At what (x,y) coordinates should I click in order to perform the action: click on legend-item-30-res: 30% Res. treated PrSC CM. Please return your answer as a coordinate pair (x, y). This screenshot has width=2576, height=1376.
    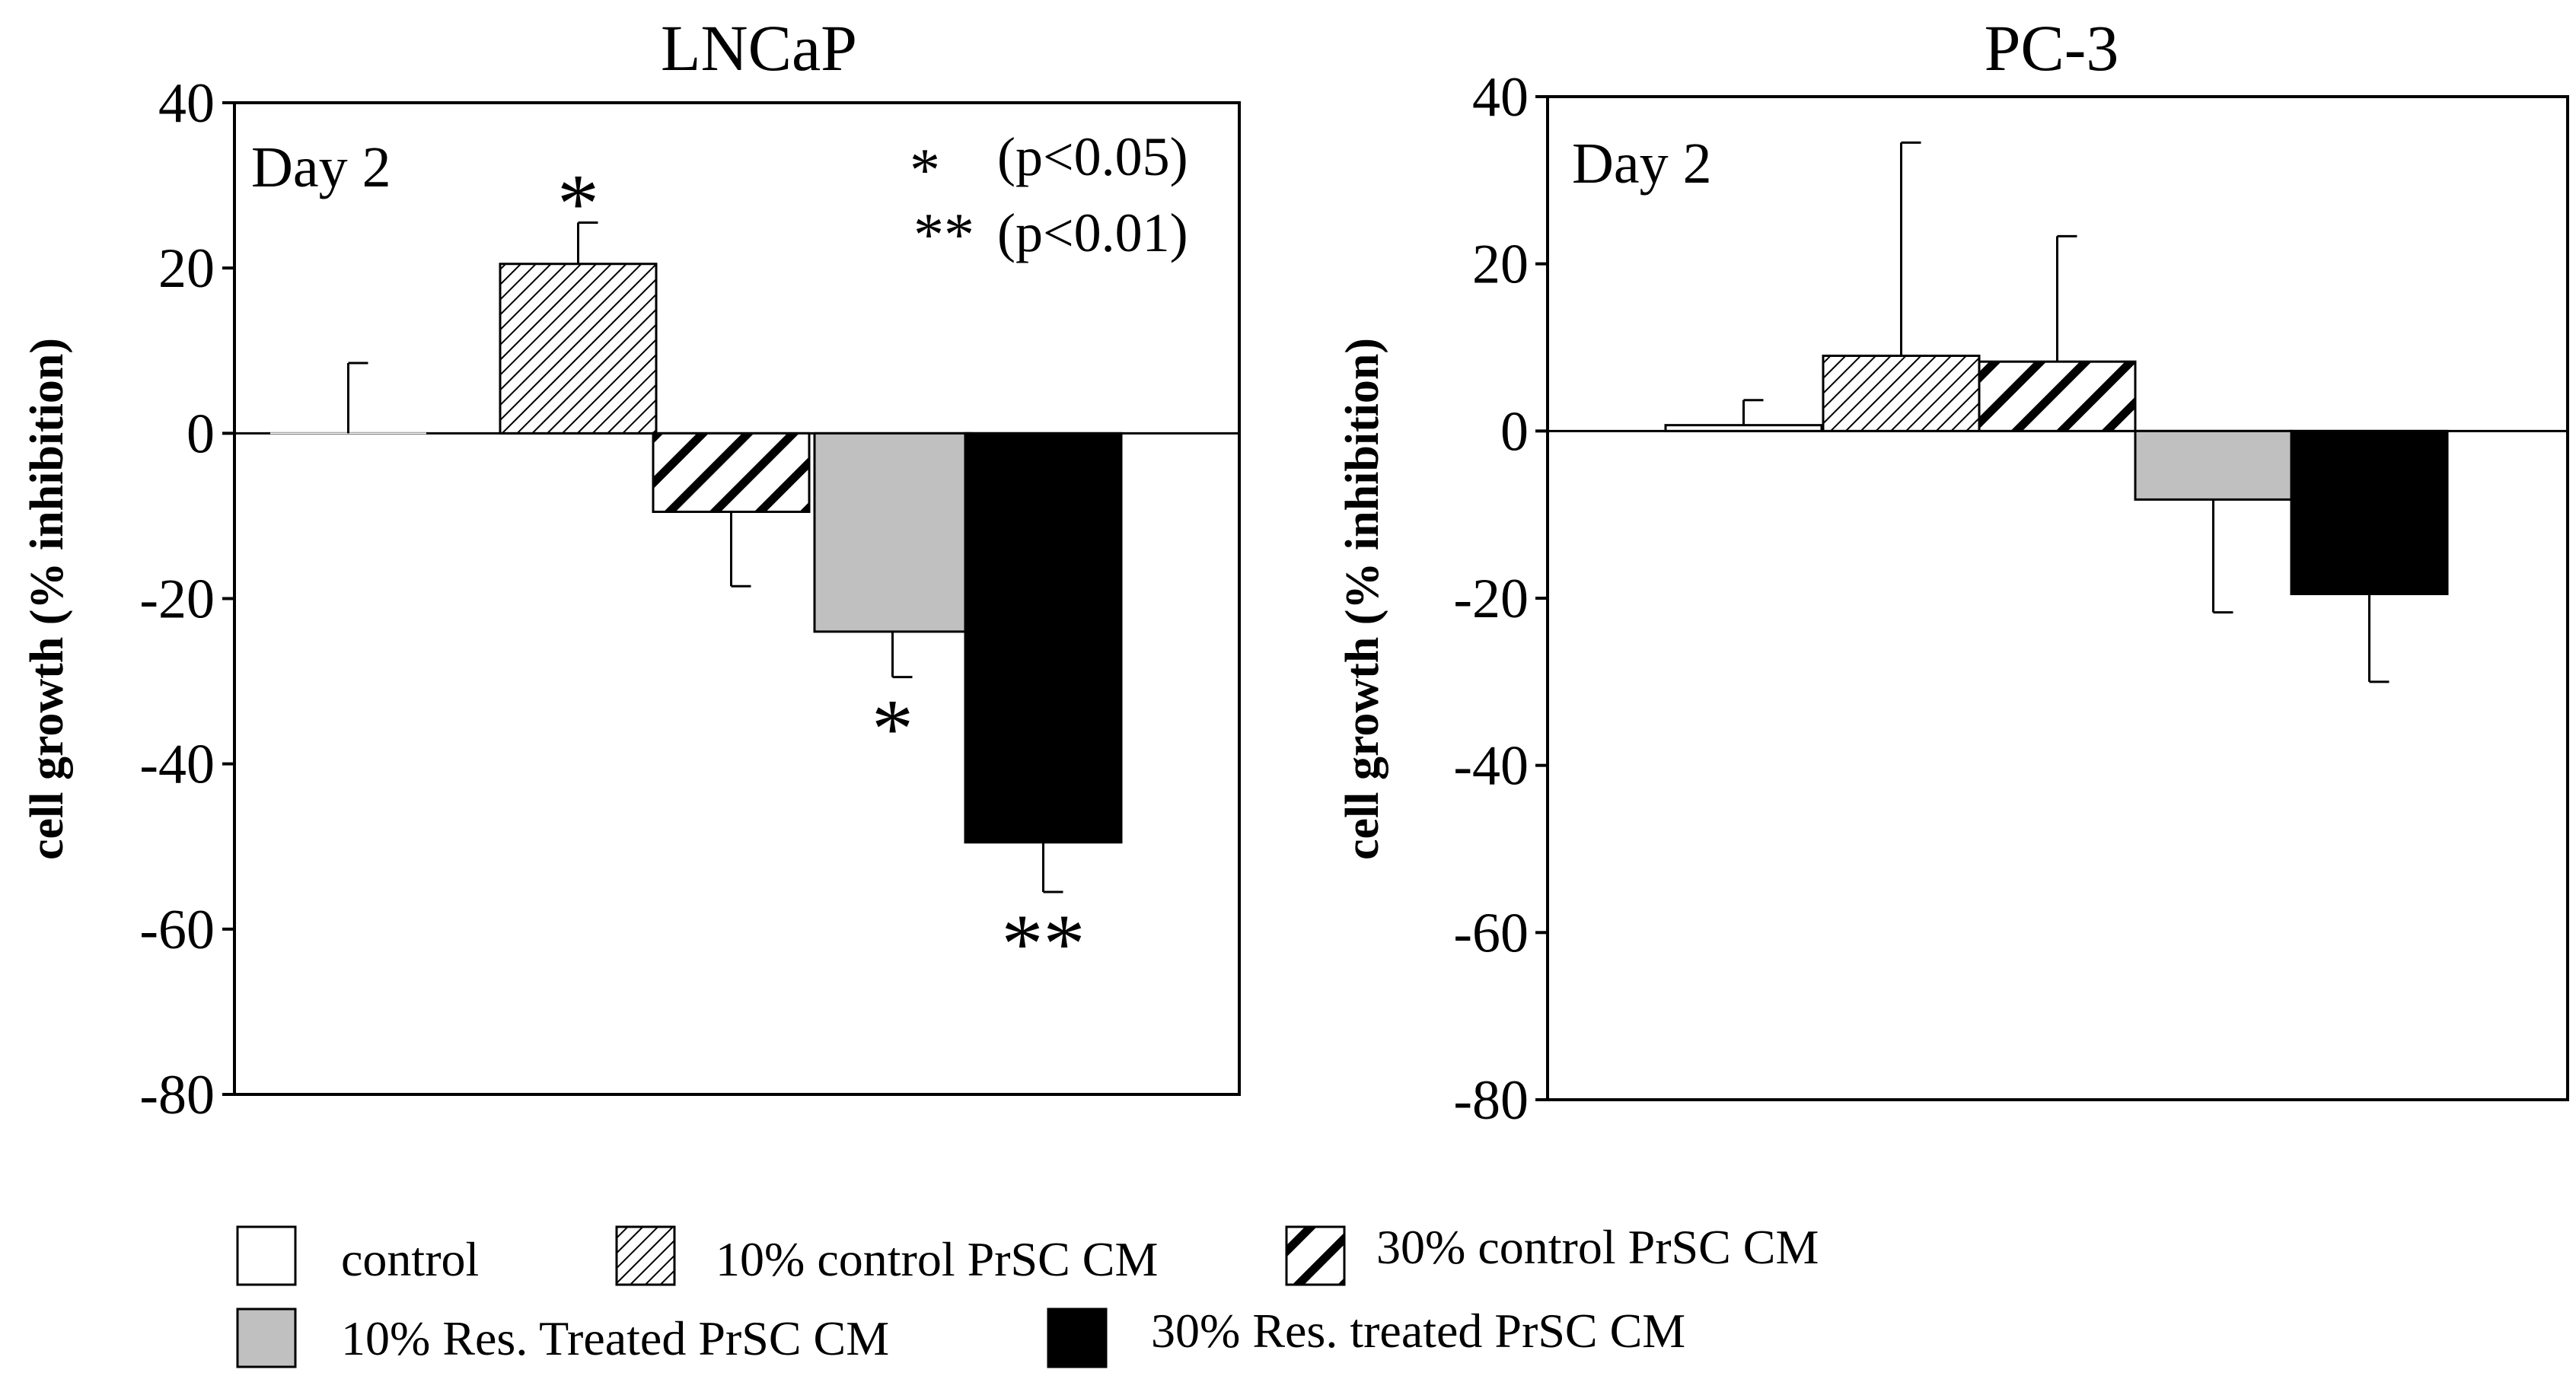
    Looking at the image, I should click on (1366, 1336).